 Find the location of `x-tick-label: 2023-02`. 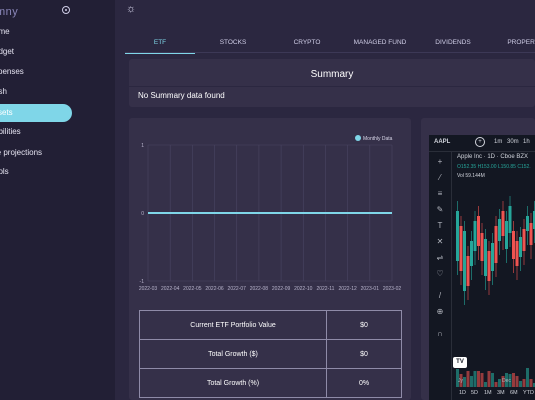

x-tick-label: 2023-02 is located at coordinates (392, 289).